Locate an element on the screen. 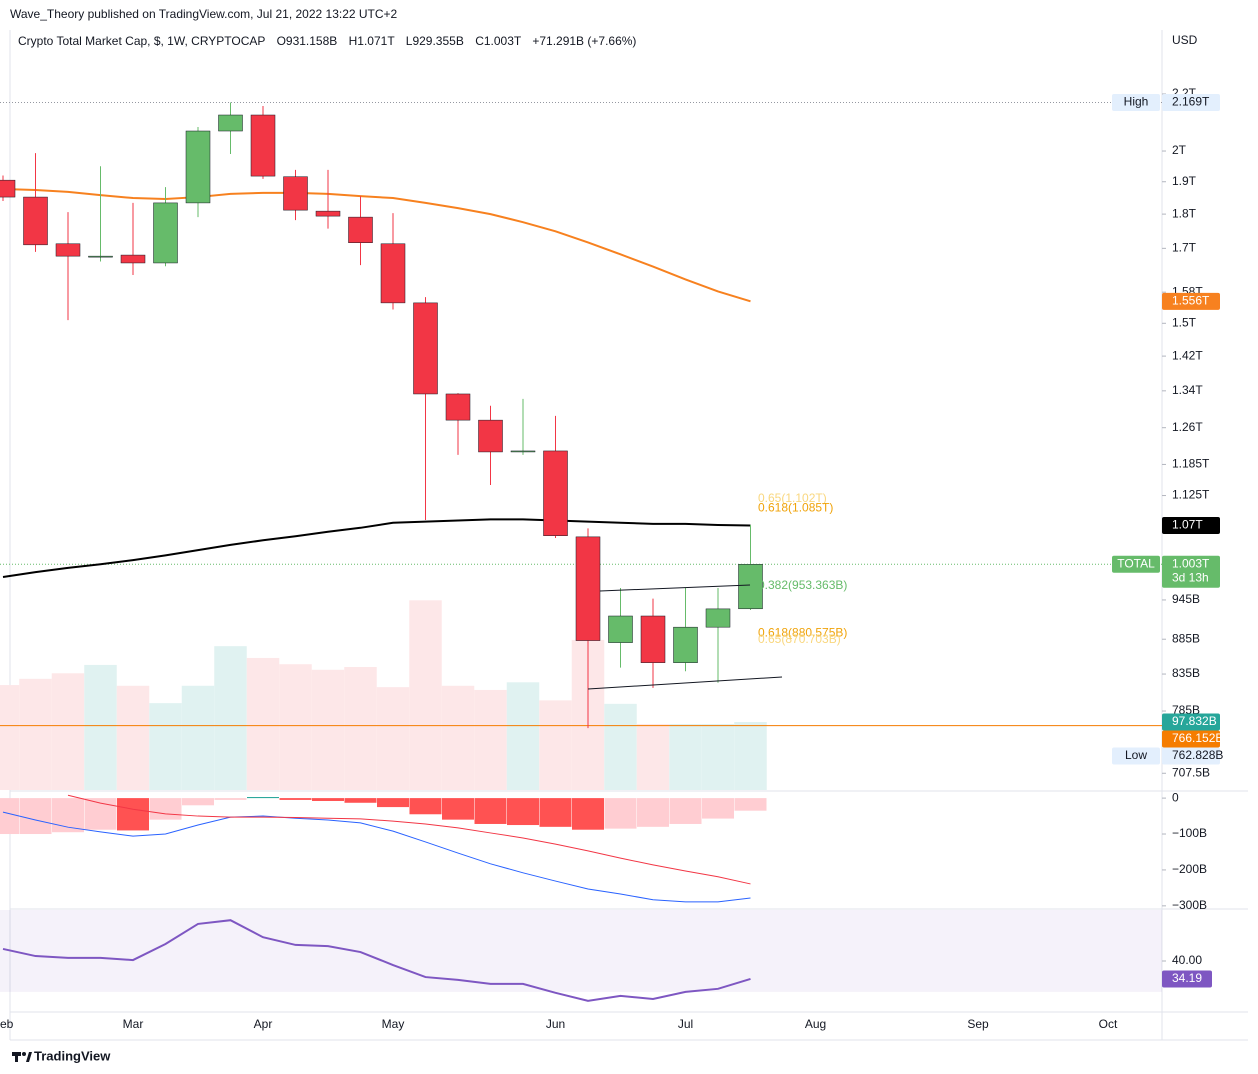 This screenshot has height=1074, width=1258. x-tick-label: Jul is located at coordinates (685, 1024).